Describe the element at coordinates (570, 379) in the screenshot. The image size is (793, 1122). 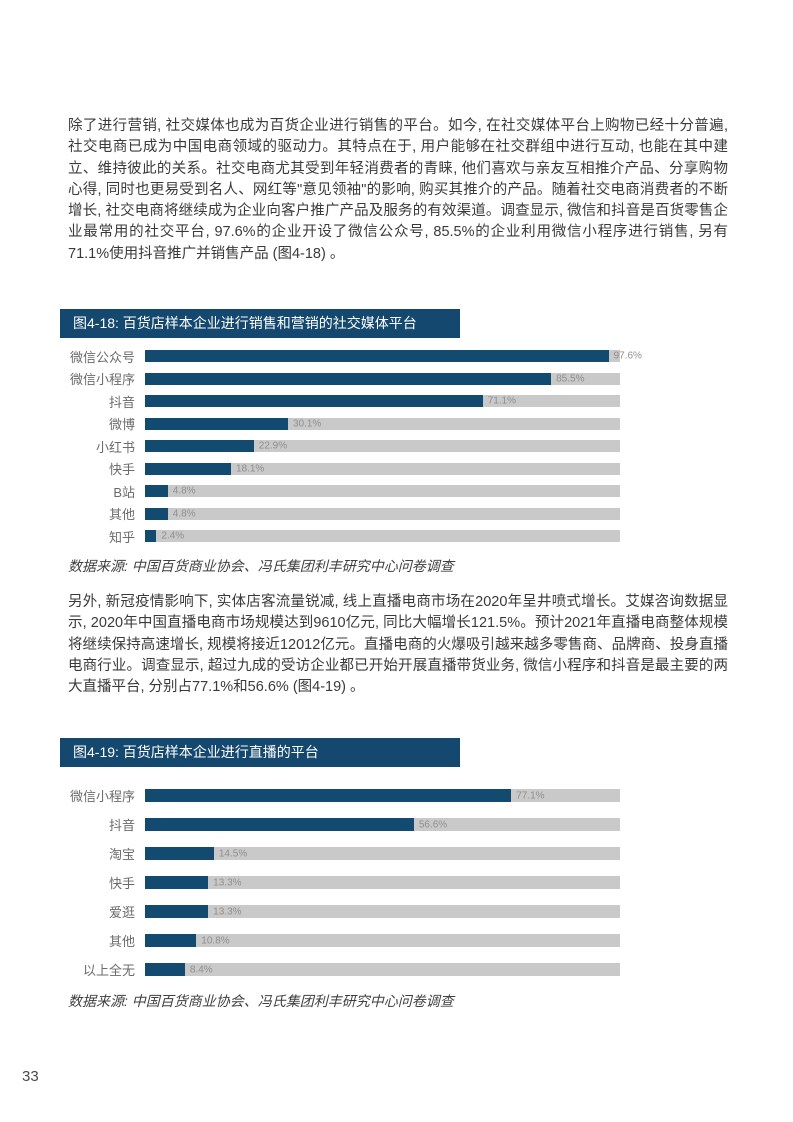
I see `value-label: 85.5%` at that location.